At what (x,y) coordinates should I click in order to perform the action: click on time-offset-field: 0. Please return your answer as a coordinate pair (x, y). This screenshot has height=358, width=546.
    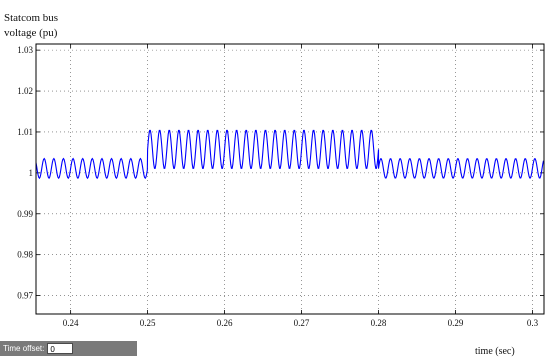
    Looking at the image, I should click on (60, 348).